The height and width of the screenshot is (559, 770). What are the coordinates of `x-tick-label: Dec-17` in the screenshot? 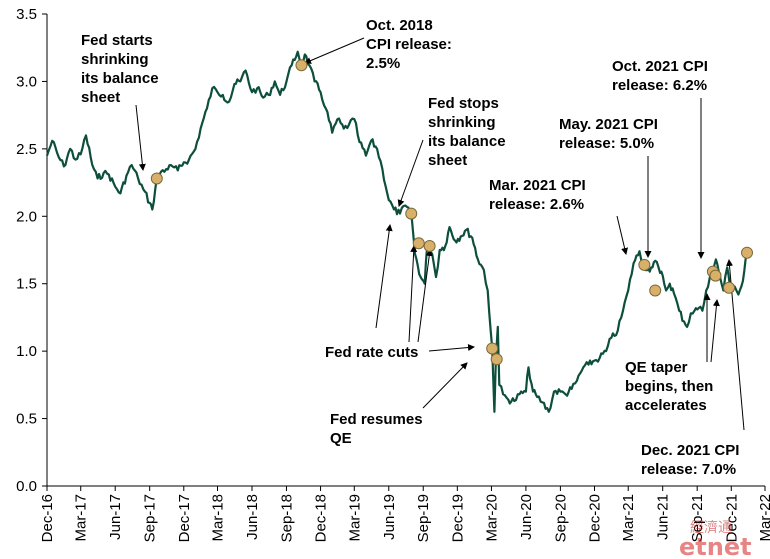 It's located at (184, 518).